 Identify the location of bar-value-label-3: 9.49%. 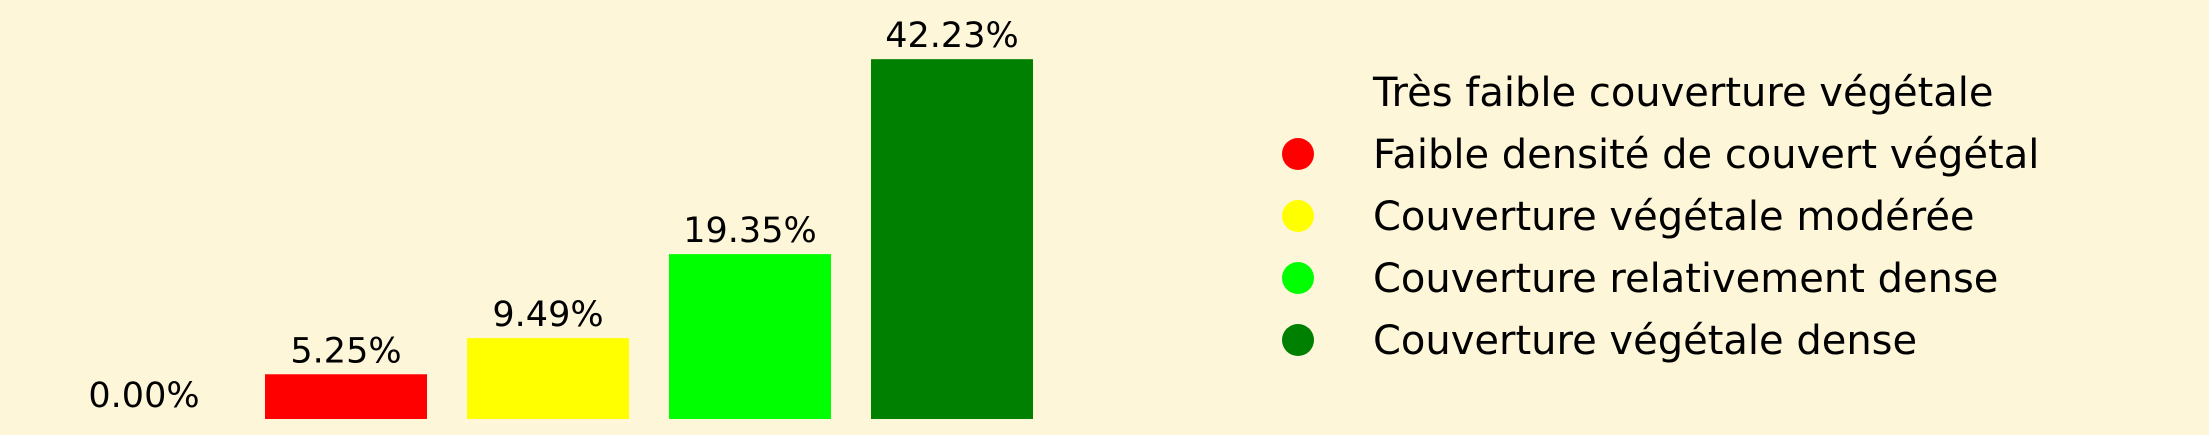
(547, 315).